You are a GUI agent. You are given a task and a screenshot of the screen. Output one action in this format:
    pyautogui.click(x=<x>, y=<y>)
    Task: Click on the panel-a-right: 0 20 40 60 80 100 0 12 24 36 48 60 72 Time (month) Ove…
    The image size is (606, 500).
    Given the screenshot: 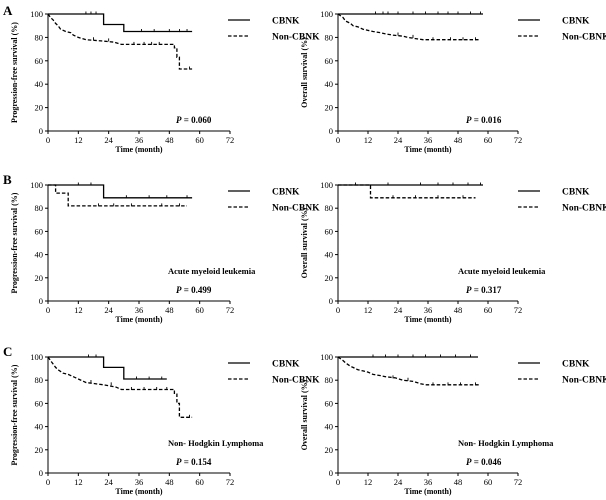 What is the action you would take?
    pyautogui.click(x=453, y=81)
    